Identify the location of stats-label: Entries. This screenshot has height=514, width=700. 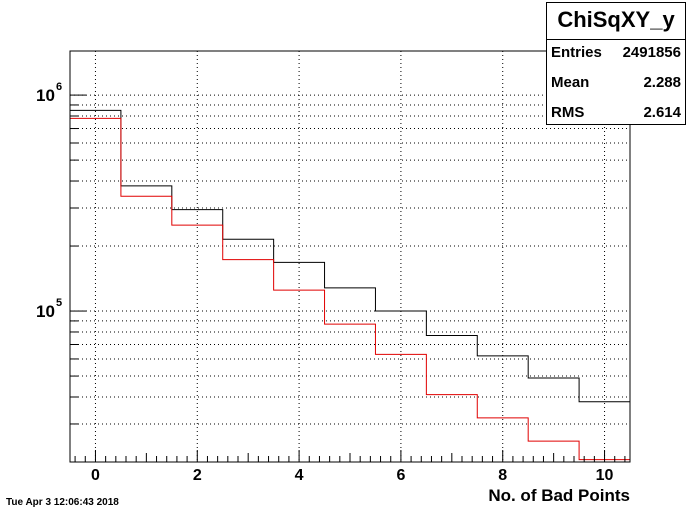
(576, 52).